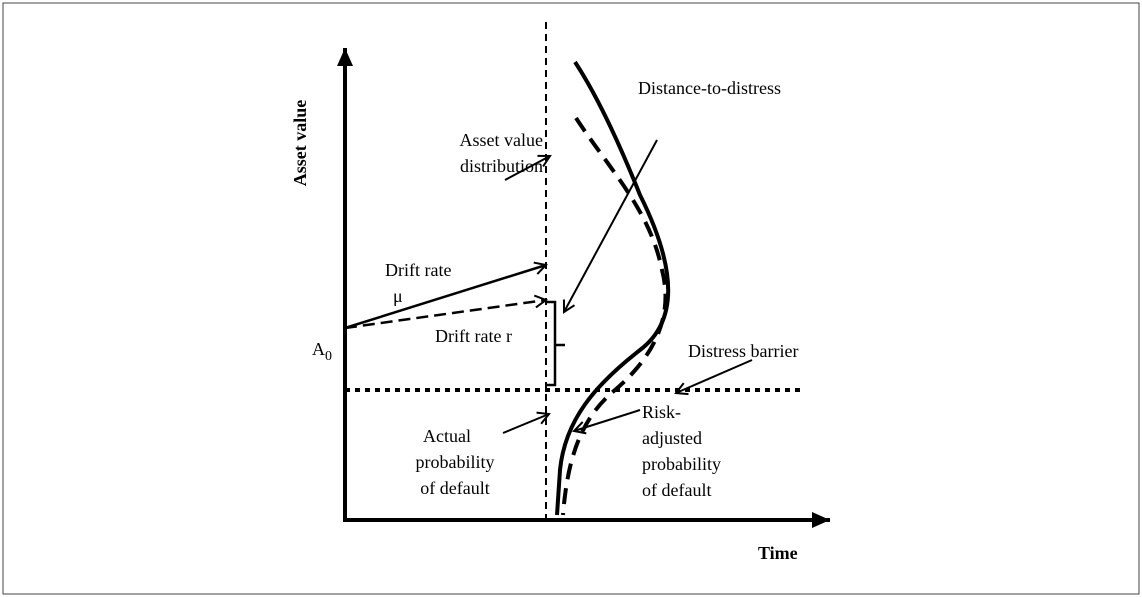 The height and width of the screenshot is (597, 1142). Describe the element at coordinates (501, 140) in the screenshot. I see `label: Asset value` at that location.